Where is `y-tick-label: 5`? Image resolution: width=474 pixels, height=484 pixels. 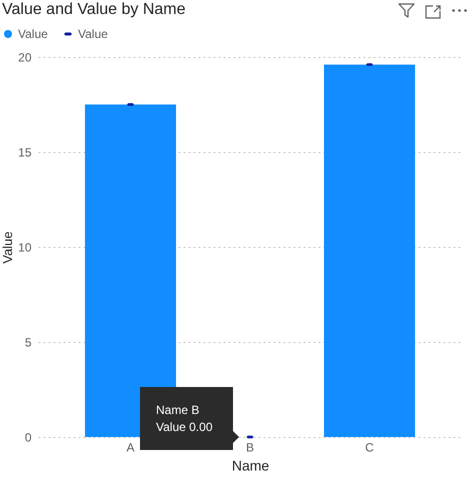
y-tick-label: 5 is located at coordinates (28, 343).